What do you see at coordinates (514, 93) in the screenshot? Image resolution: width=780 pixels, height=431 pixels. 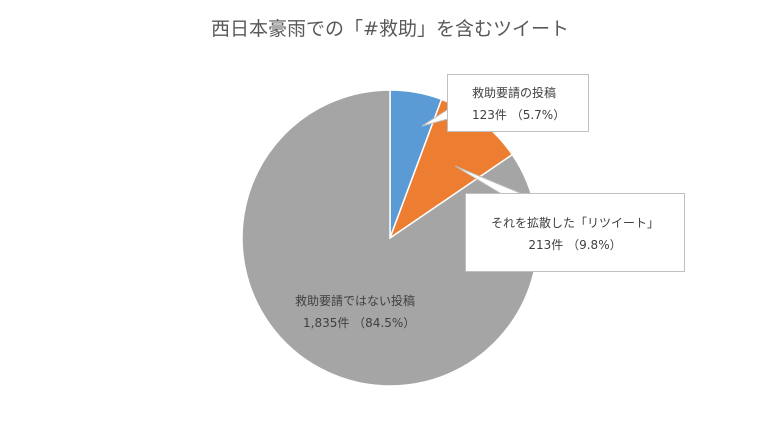 I see `slice-label: 救助要請の投稿` at bounding box center [514, 93].